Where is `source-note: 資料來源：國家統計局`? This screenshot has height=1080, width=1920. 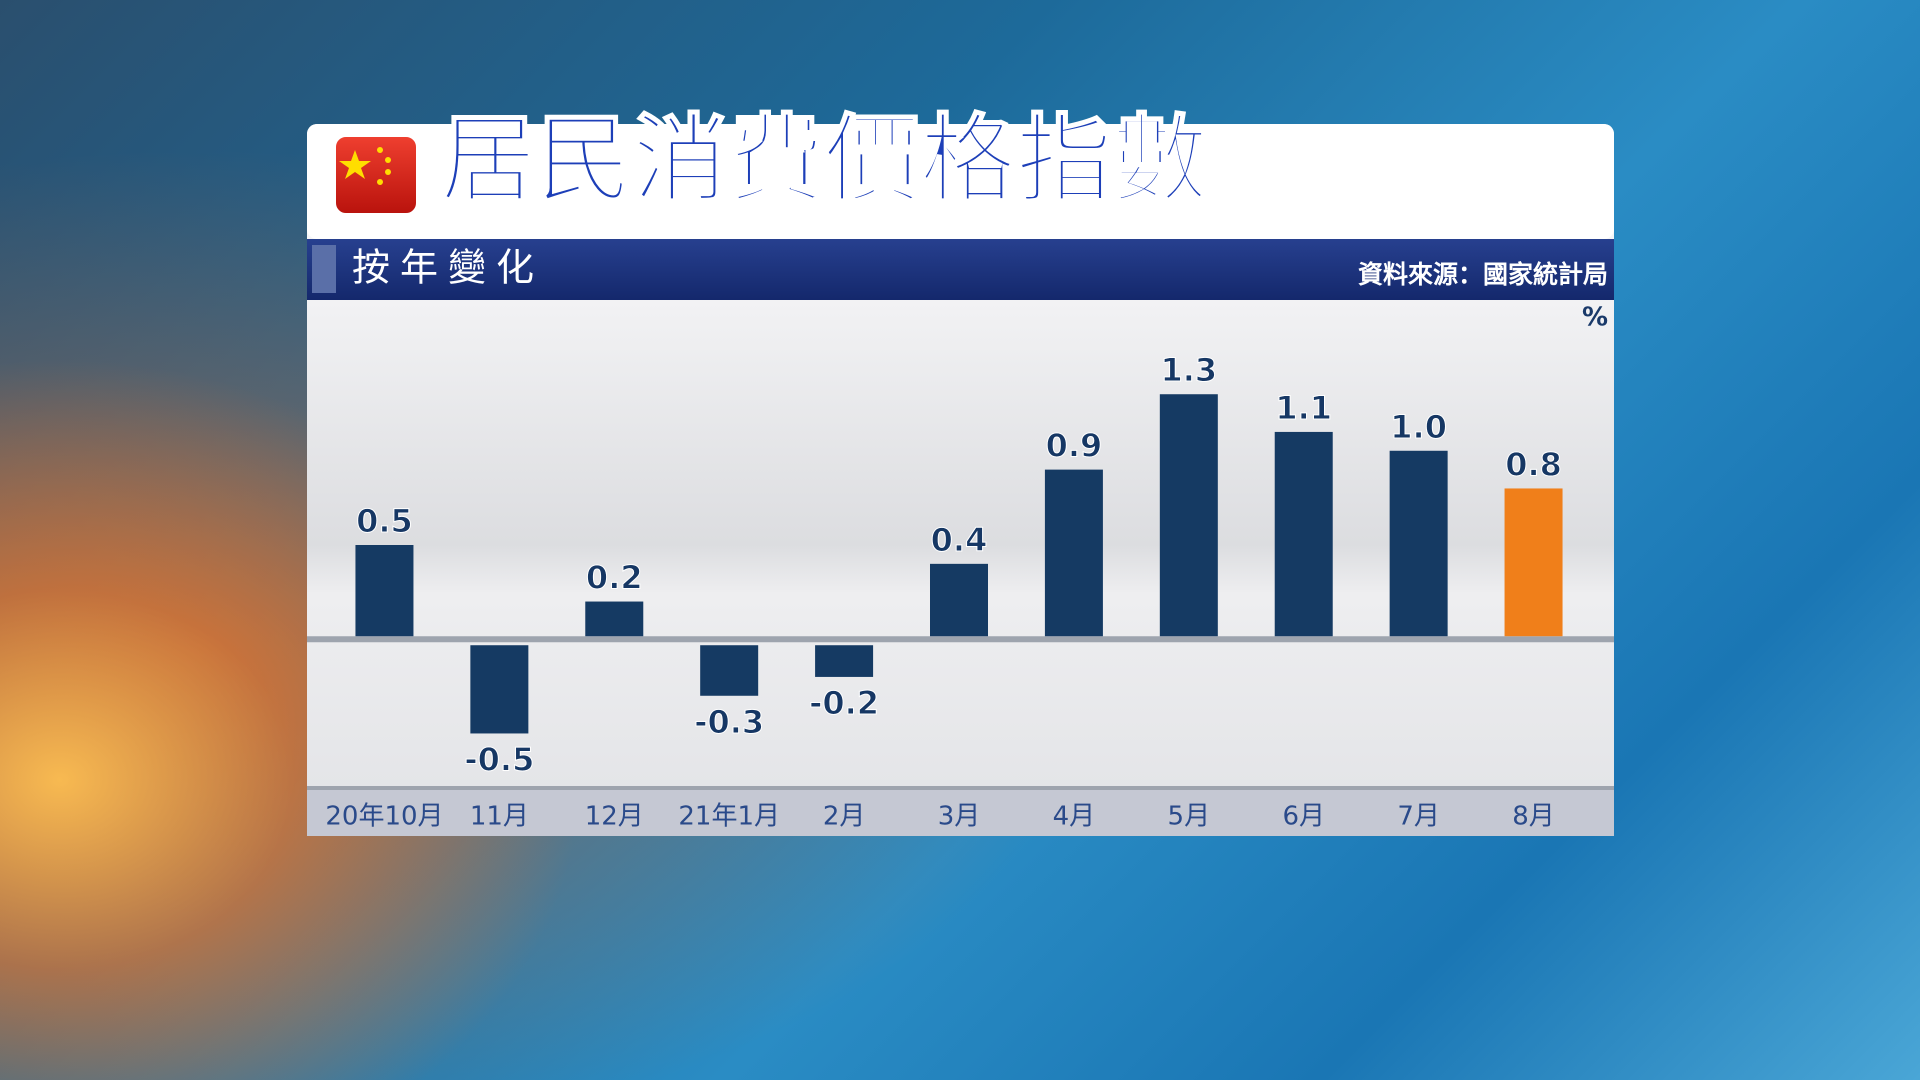
source-note: 資料來源：國家統計局 is located at coordinates (1483, 274).